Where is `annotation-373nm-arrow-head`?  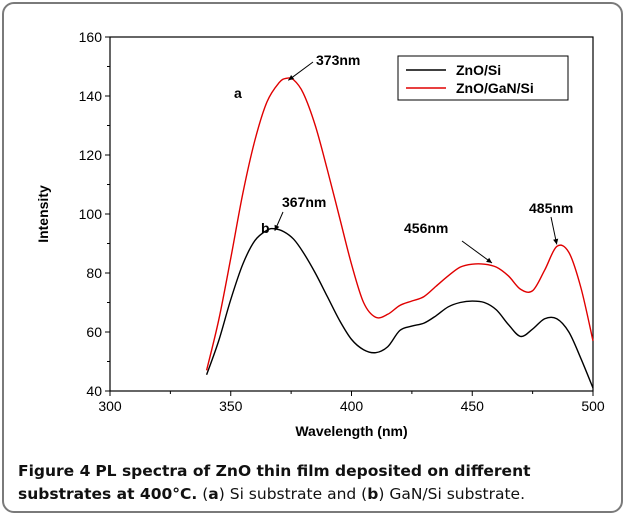 annotation-373nm-arrow-head is located at coordinates (291, 77).